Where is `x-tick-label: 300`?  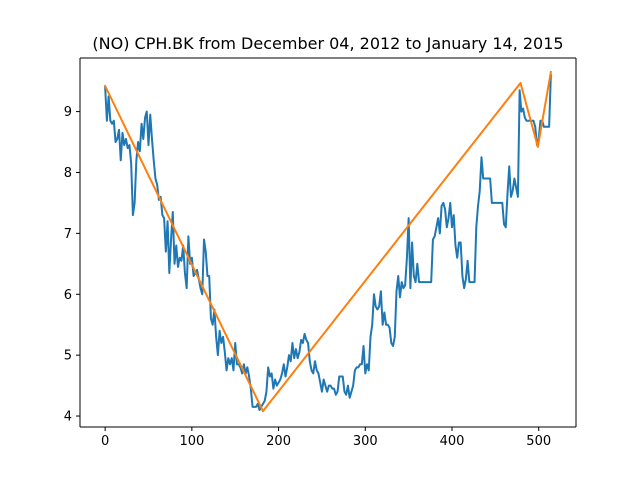 x-tick-label: 300 is located at coordinates (365, 441).